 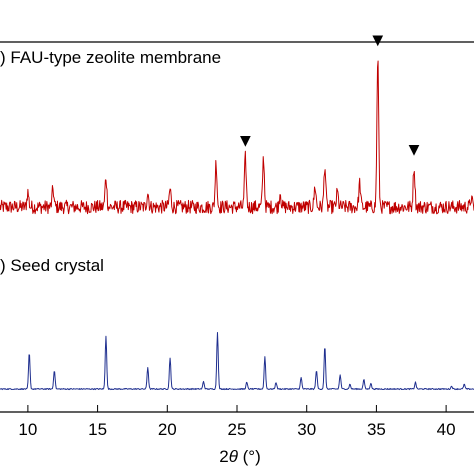 I want to click on x-tick-label-10: 10, so click(x=27, y=429).